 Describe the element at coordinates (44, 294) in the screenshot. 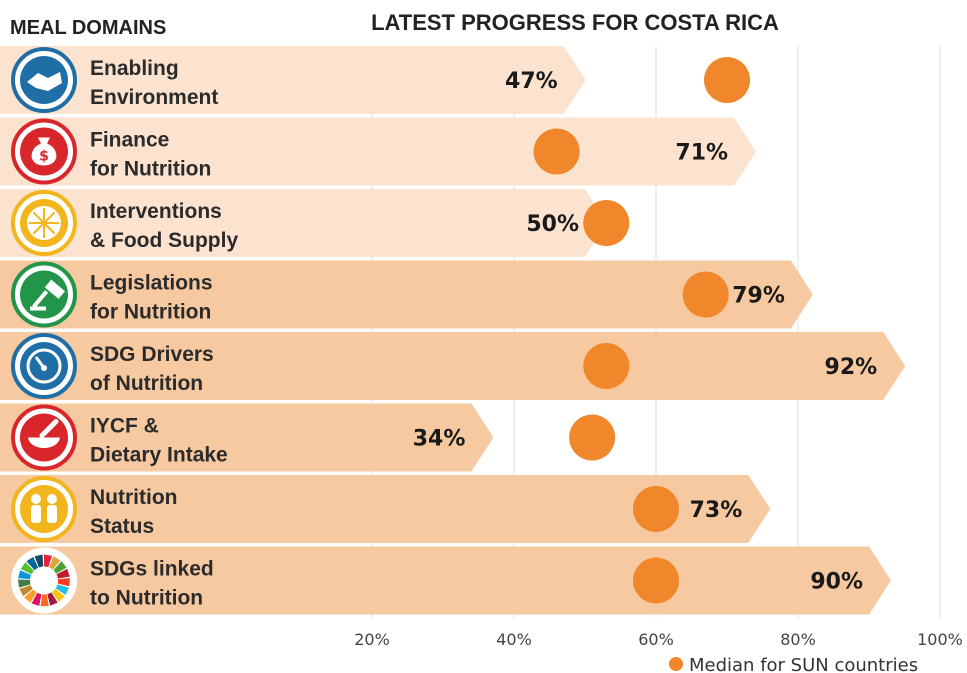

I see `gavel-icon` at that location.